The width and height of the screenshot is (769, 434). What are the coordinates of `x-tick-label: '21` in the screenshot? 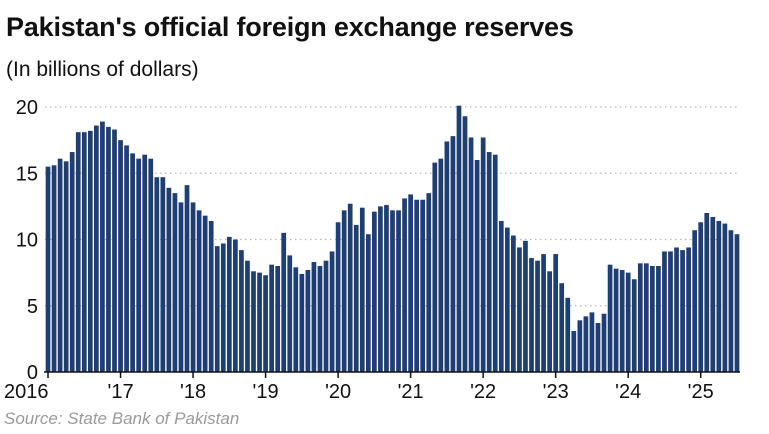 It's located at (411, 392).